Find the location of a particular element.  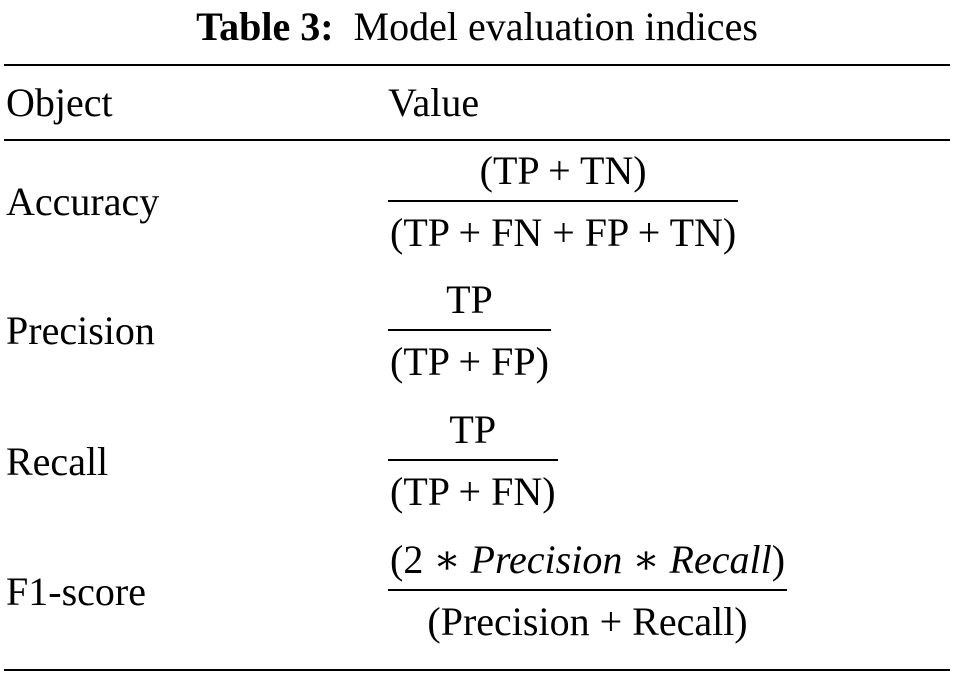

header-rule is located at coordinates (477, 140).